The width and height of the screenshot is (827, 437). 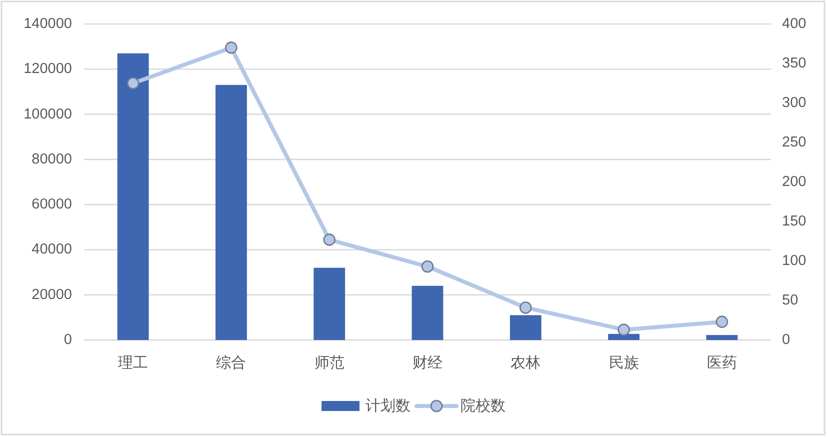 What do you see at coordinates (52, 250) in the screenshot?
I see `y-tick-label: 40000` at bounding box center [52, 250].